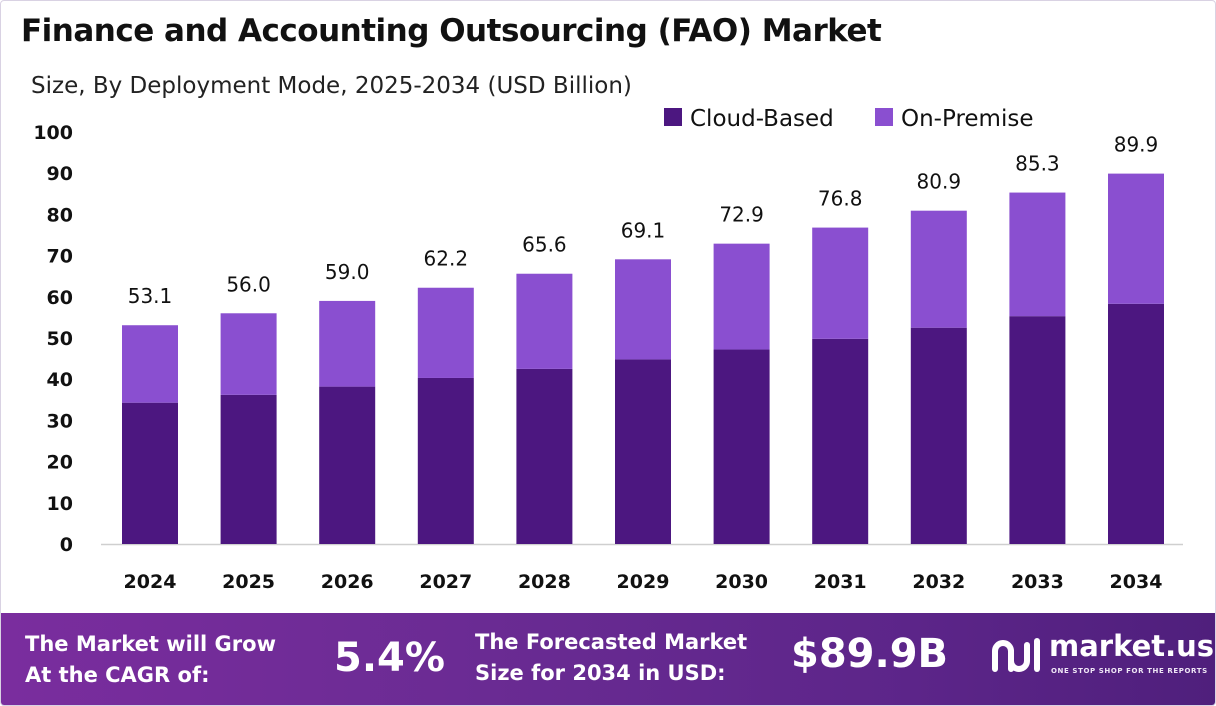 Image resolution: width=1216 pixels, height=706 pixels. I want to click on forecast-label-line-2: Size for 2034 in USD:, so click(600, 673).